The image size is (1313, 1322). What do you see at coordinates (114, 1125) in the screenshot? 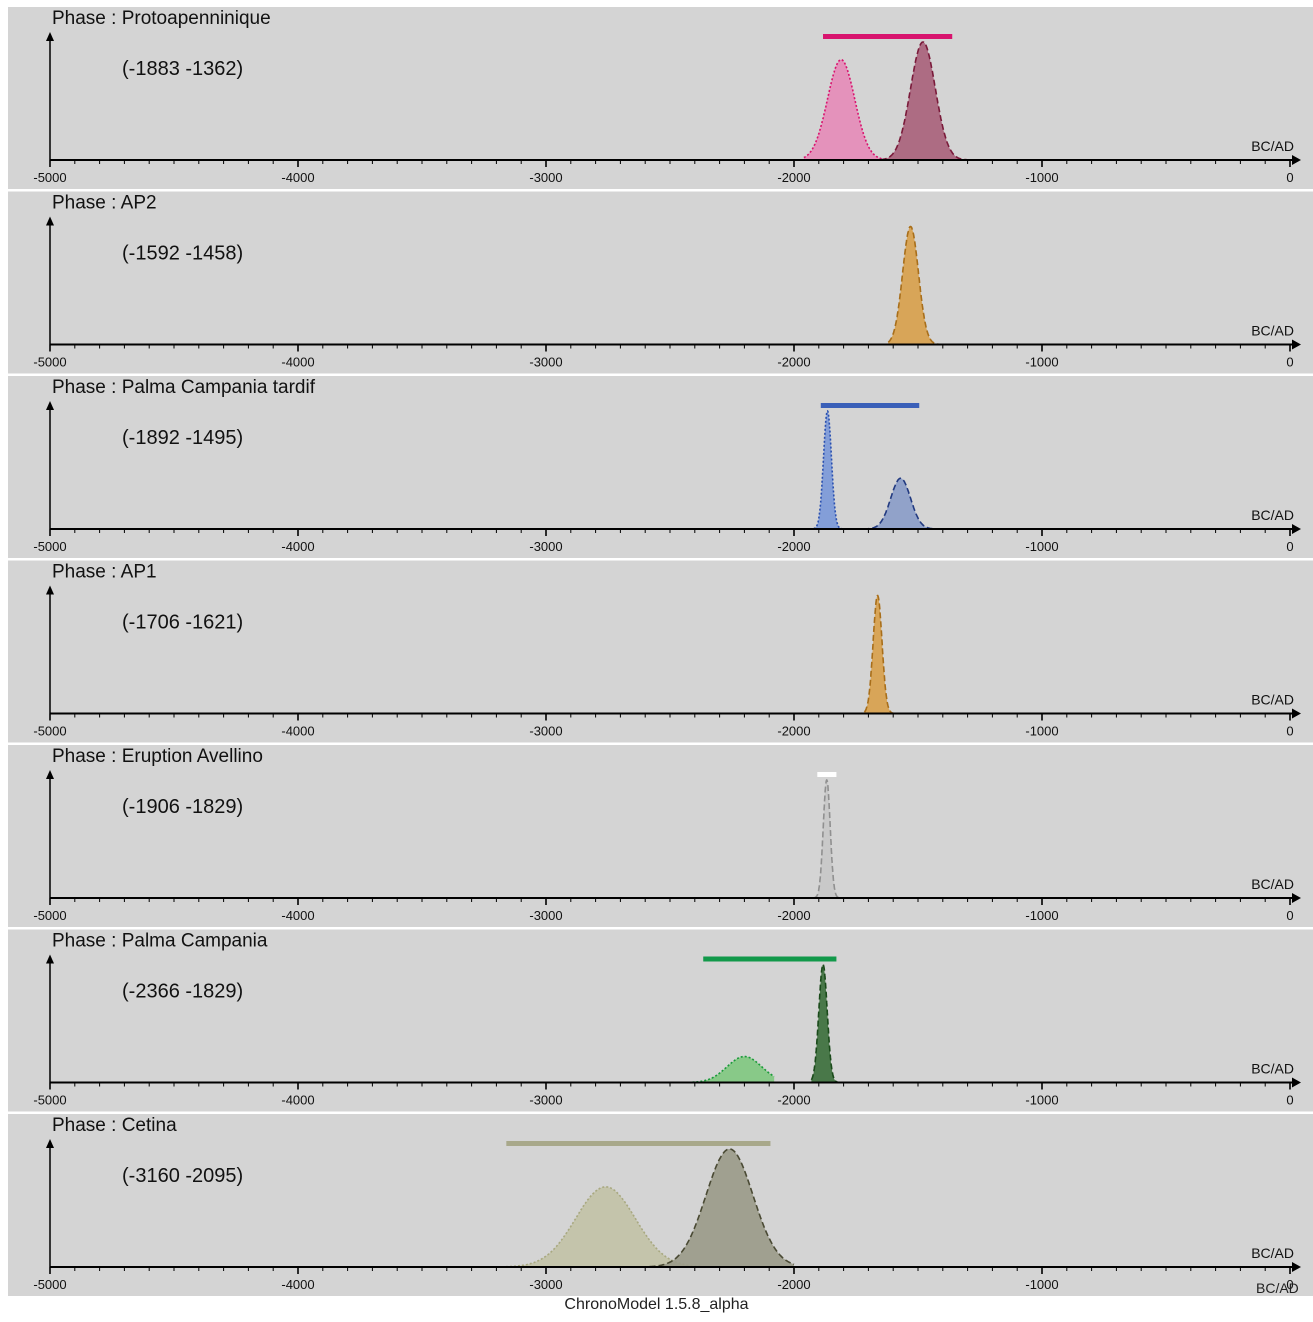
I see `panel-title: Phase : Cetina` at bounding box center [114, 1125].